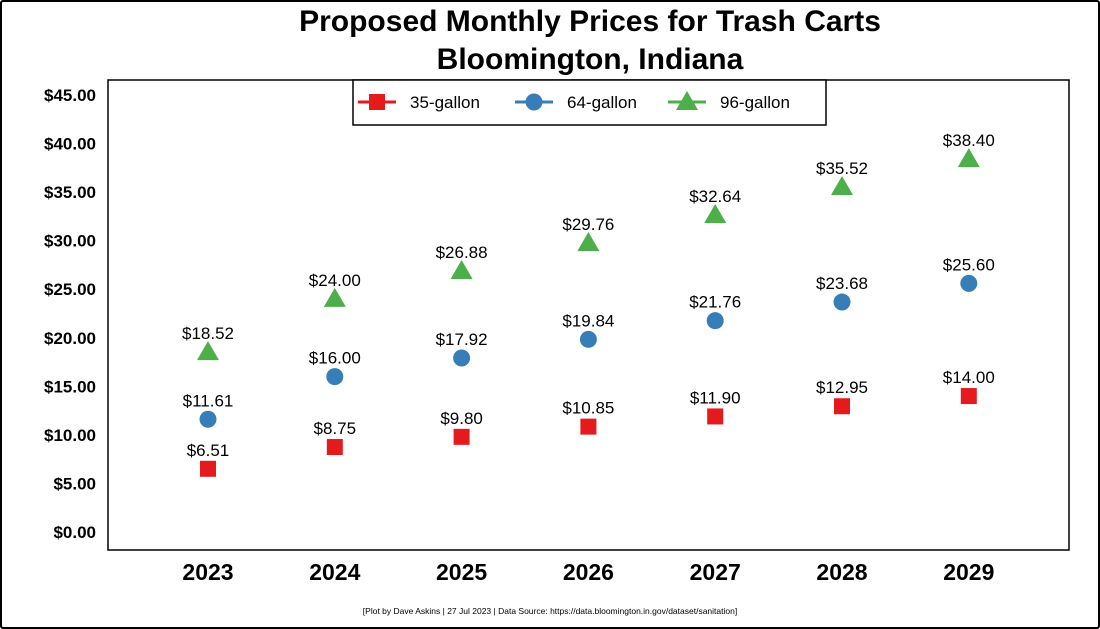  Describe the element at coordinates (74, 483) in the screenshot. I see `y-tick-label: $5.00` at that location.